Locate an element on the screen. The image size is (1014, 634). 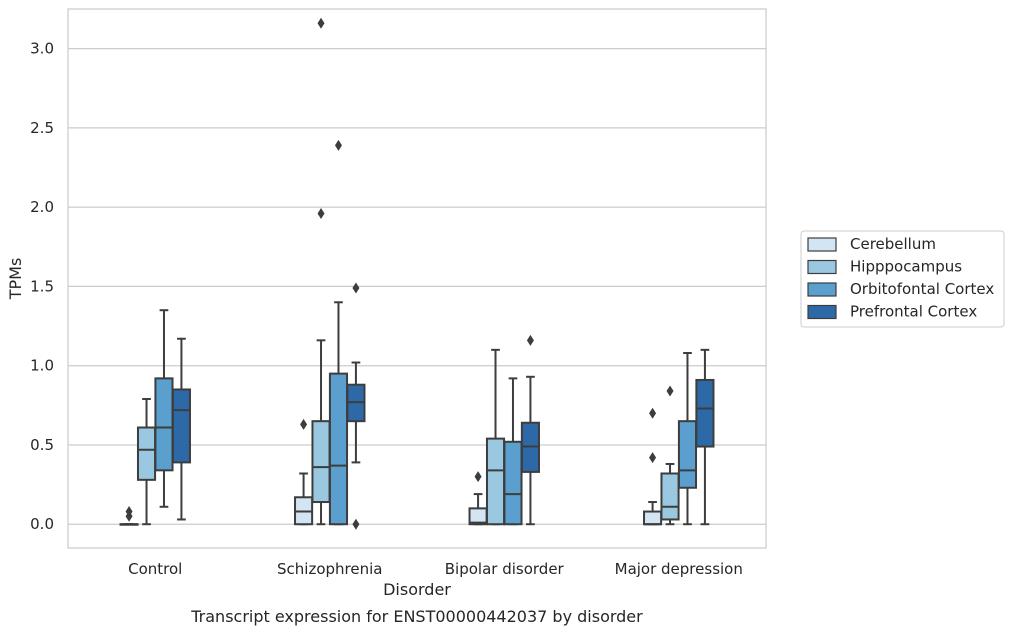
y-axis-title: TPMs is located at coordinates (15, 279).